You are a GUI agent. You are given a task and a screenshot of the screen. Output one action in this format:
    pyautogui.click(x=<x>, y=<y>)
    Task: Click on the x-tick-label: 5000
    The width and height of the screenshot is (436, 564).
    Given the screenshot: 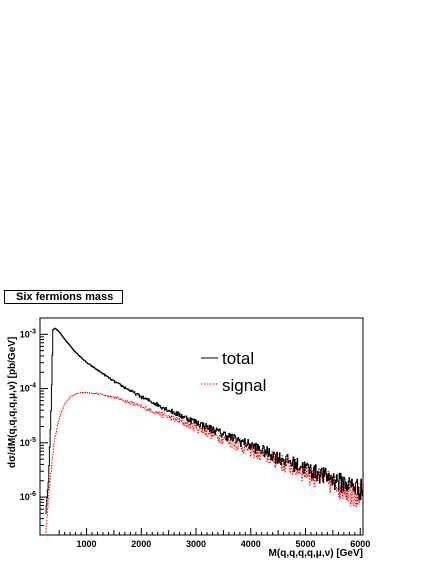 What is the action you would take?
    pyautogui.click(x=306, y=544)
    